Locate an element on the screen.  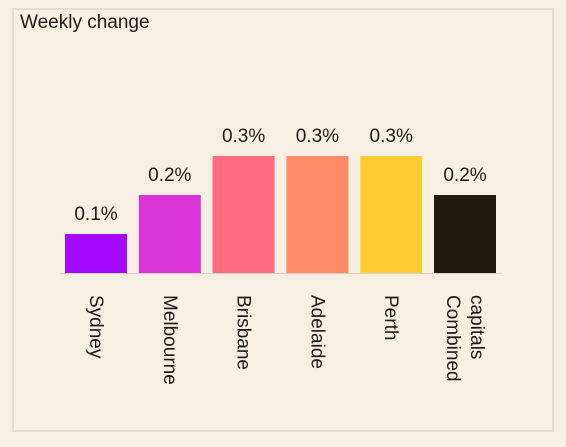
category-label: Brisbane is located at coordinates (243, 332).